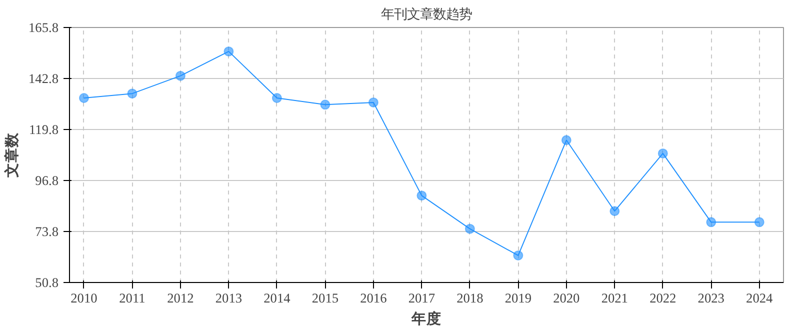 This screenshot has height=330, width=798. Describe the element at coordinates (44, 129) in the screenshot. I see `y-tick-label: 119.8` at that location.